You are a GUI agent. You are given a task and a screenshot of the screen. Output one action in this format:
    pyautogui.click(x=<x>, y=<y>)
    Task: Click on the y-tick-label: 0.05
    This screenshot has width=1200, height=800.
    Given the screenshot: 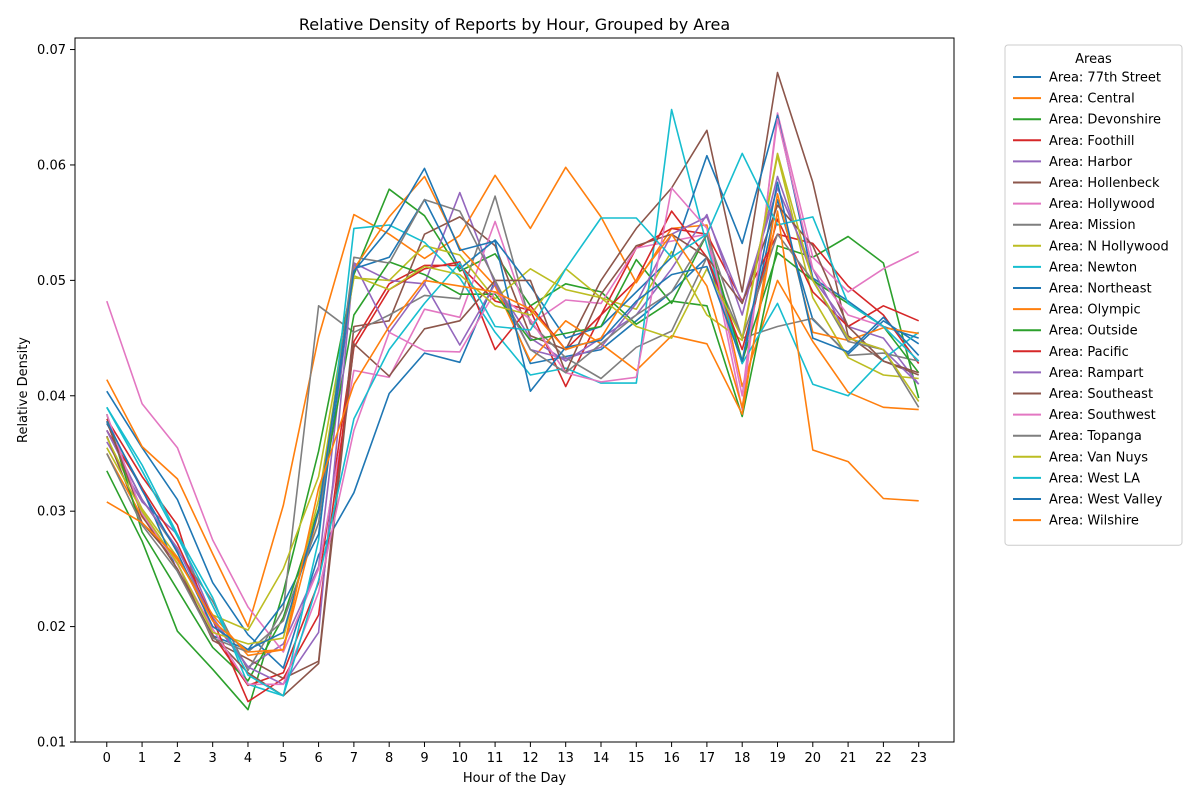 What is the action you would take?
    pyautogui.click(x=51, y=281)
    